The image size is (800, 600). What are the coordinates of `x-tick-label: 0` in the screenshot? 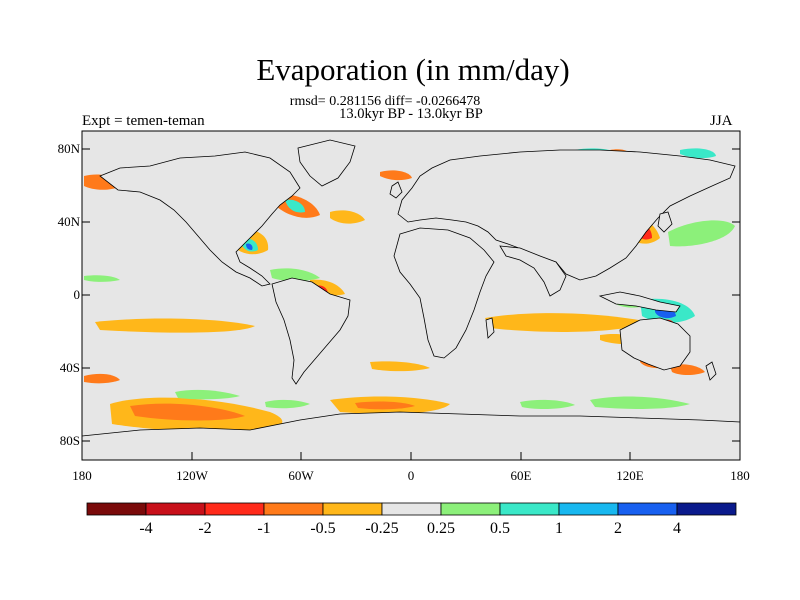 It's located at (411, 475).